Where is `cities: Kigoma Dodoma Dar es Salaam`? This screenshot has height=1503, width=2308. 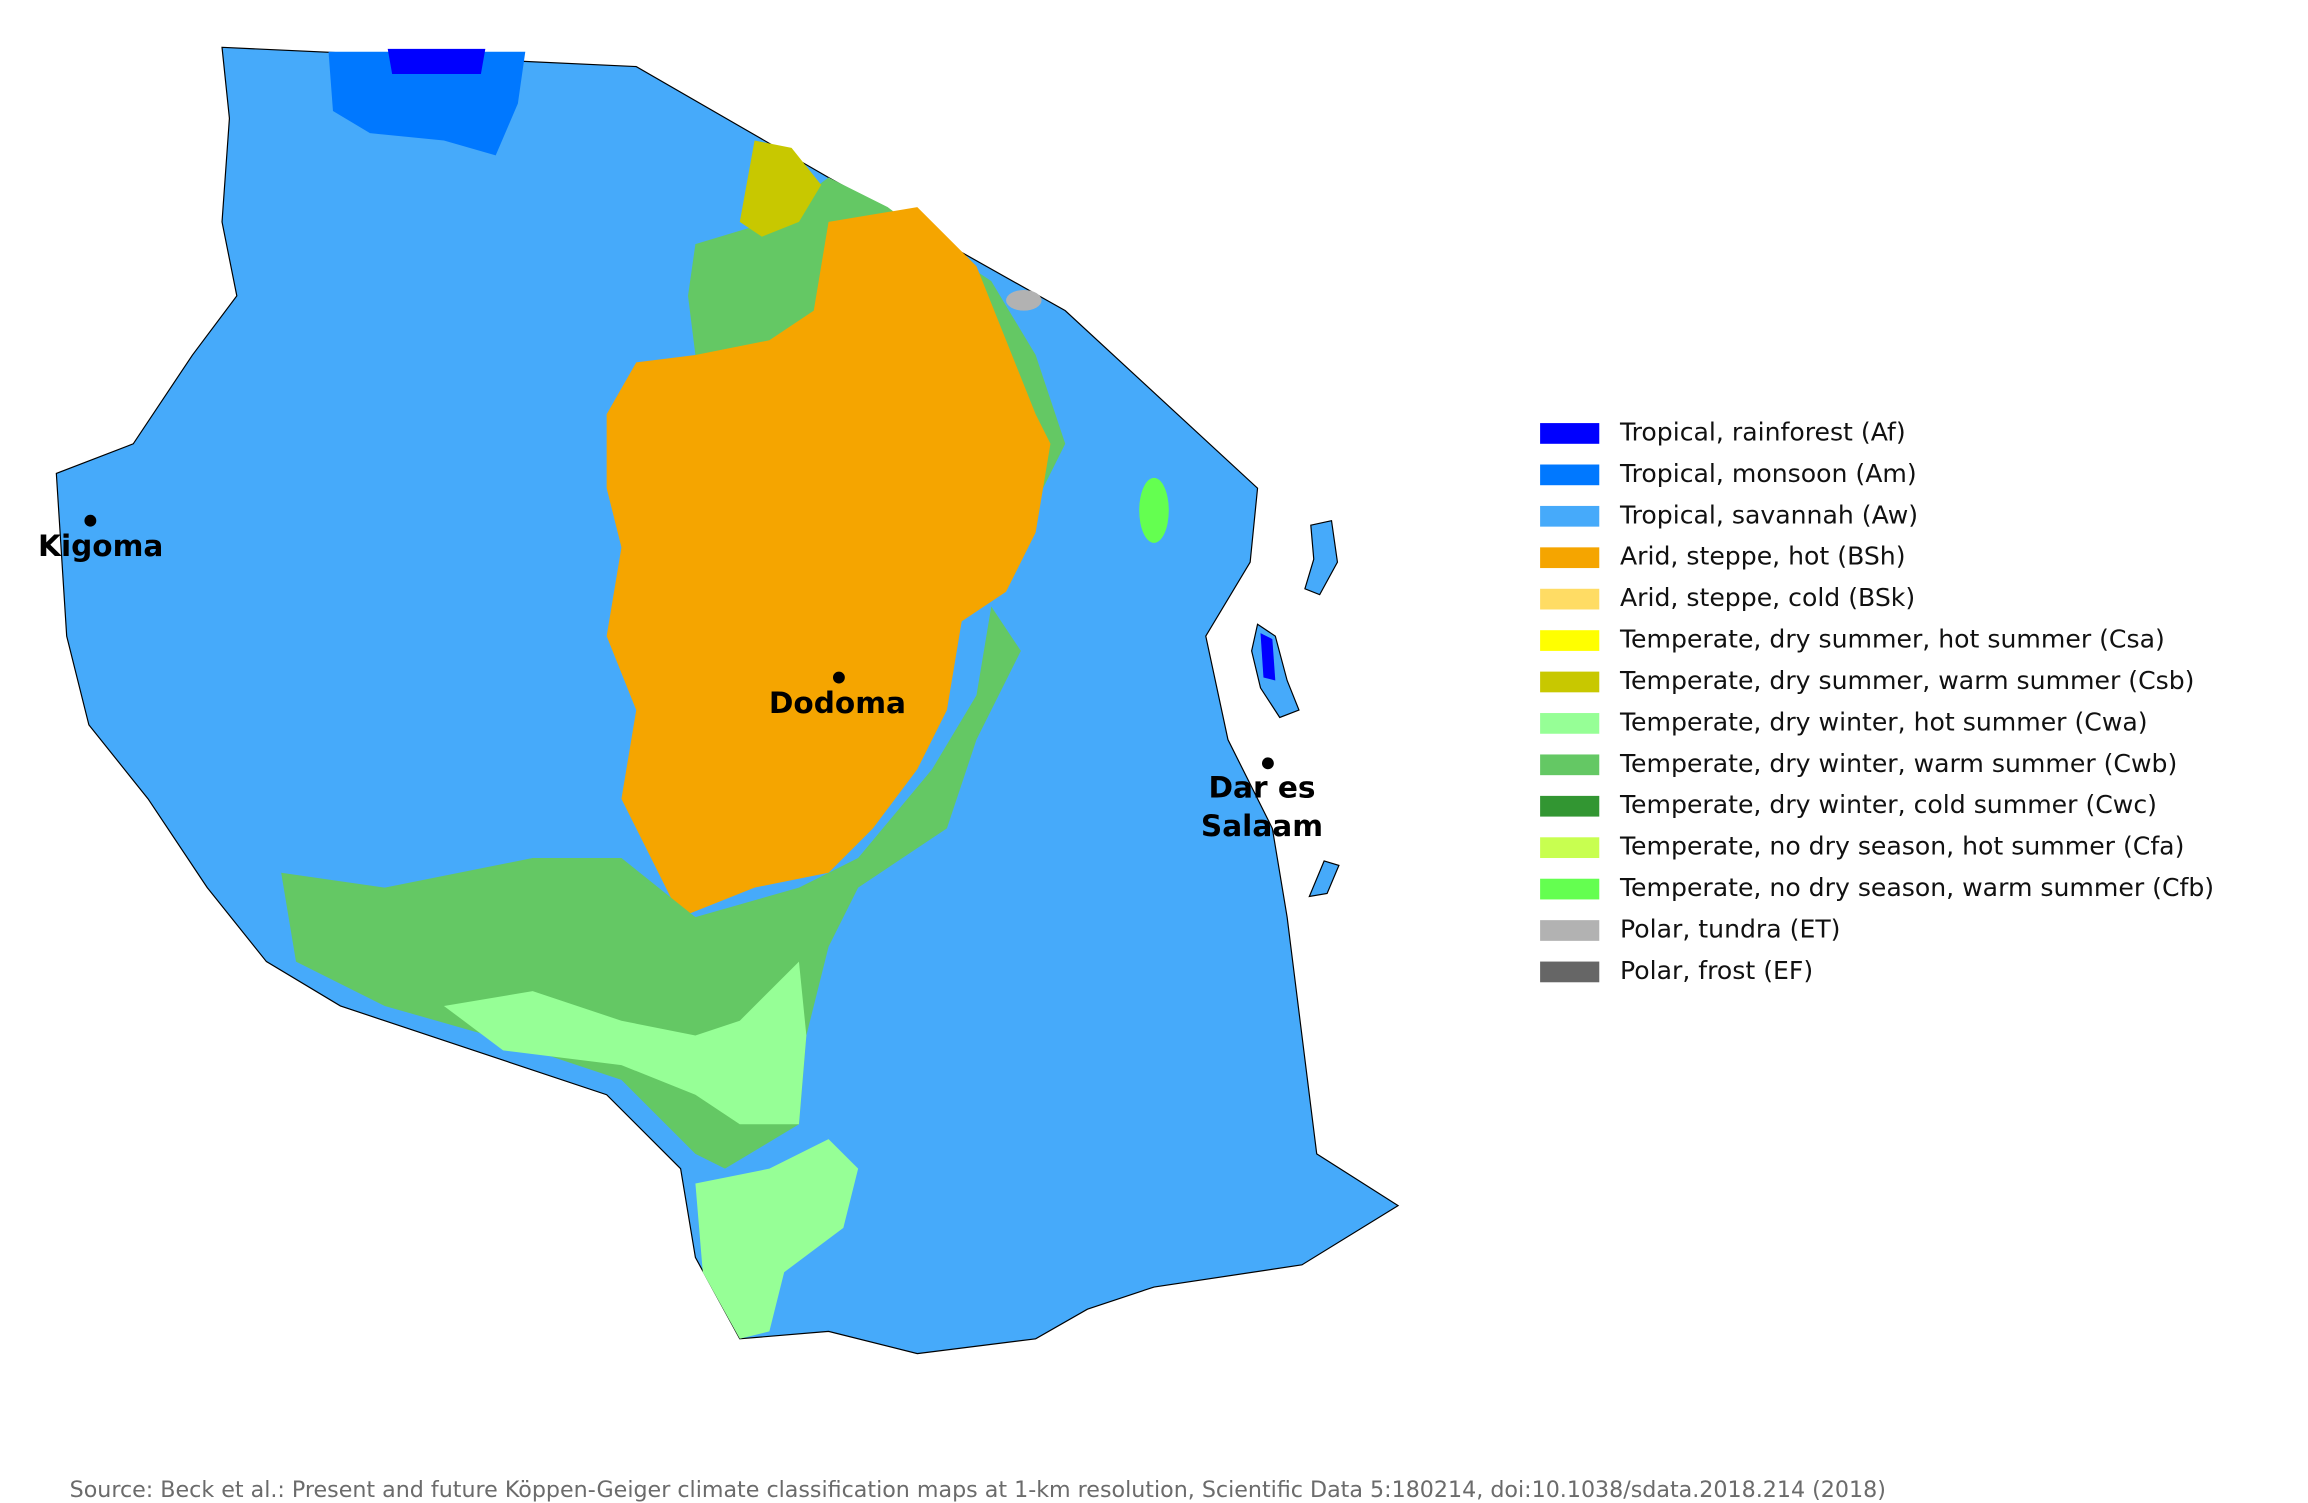 cities: Kigoma Dodoma Dar es Salaam is located at coordinates (680, 678).